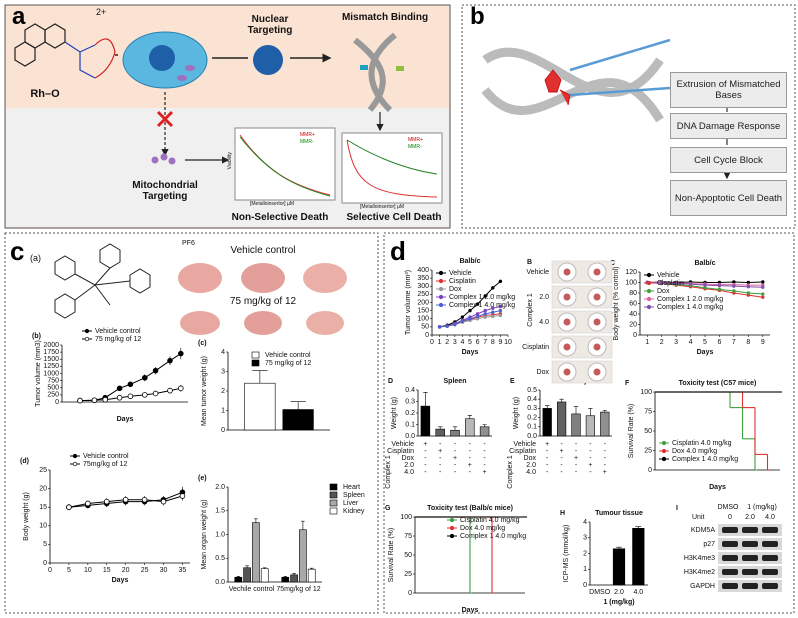 Image resolution: width=798 pixels, height=618 pixels. What do you see at coordinates (532, 408) in the screenshot?
I see `y-tick-label: 0.3` at bounding box center [532, 408].